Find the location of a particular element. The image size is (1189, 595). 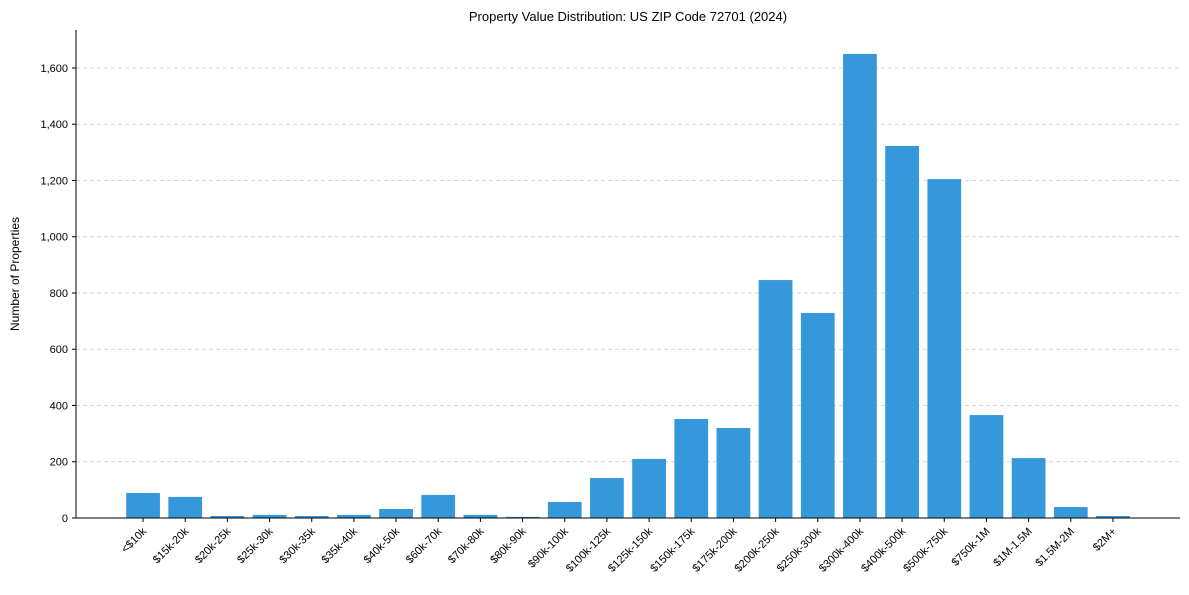

y-tick-label: 800 is located at coordinates (59, 294).